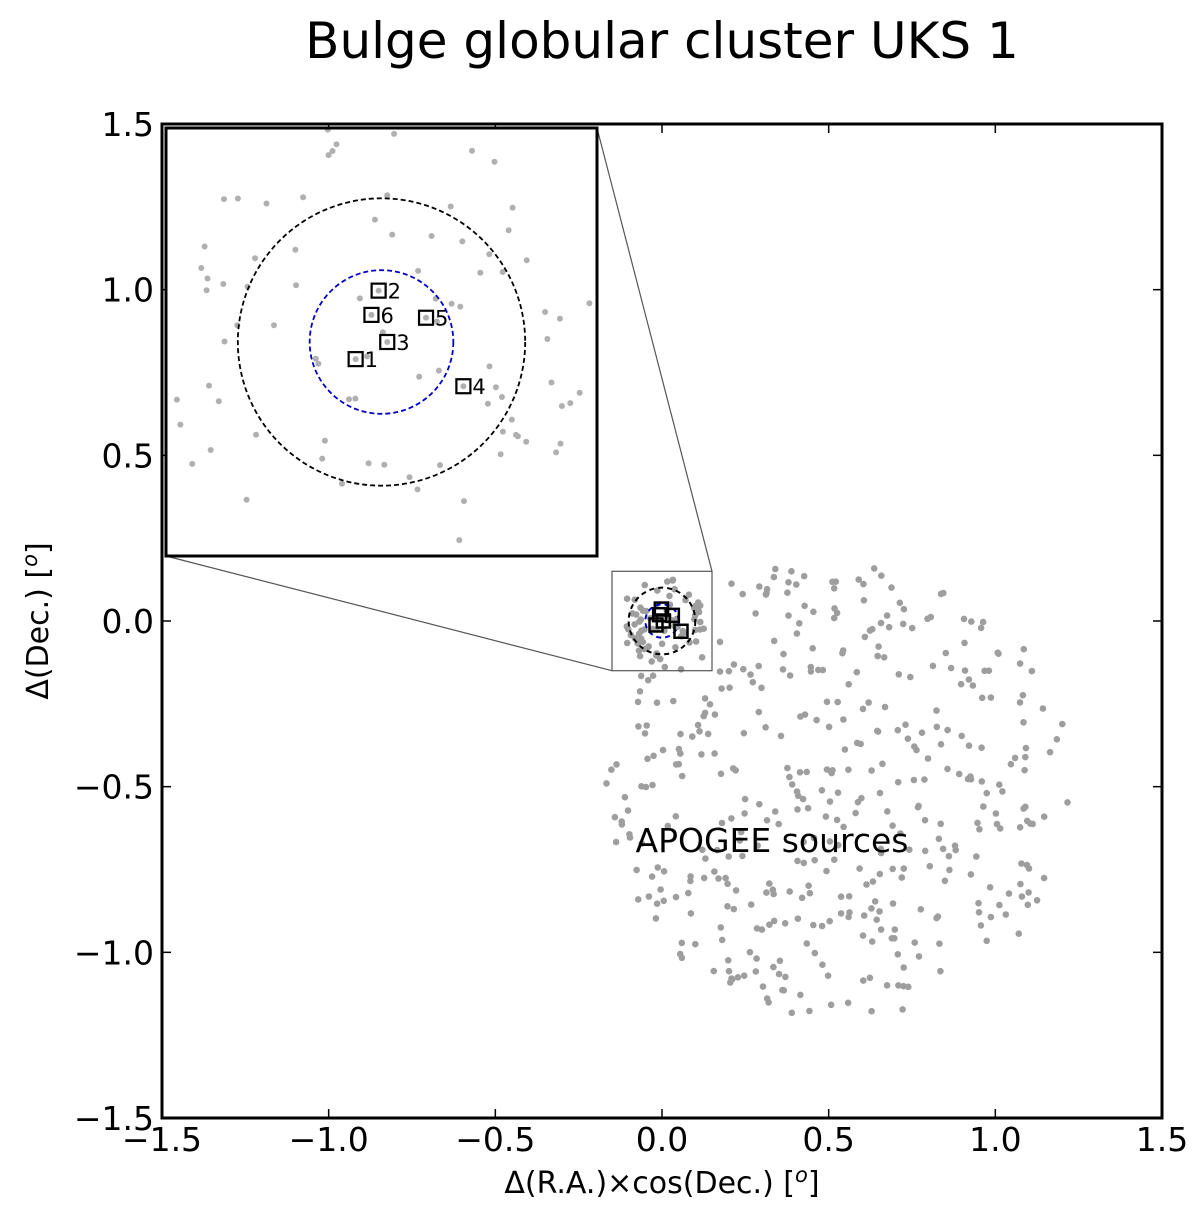  Describe the element at coordinates (114, 1118) in the screenshot. I see `y-tick-label: −1.5` at that location.